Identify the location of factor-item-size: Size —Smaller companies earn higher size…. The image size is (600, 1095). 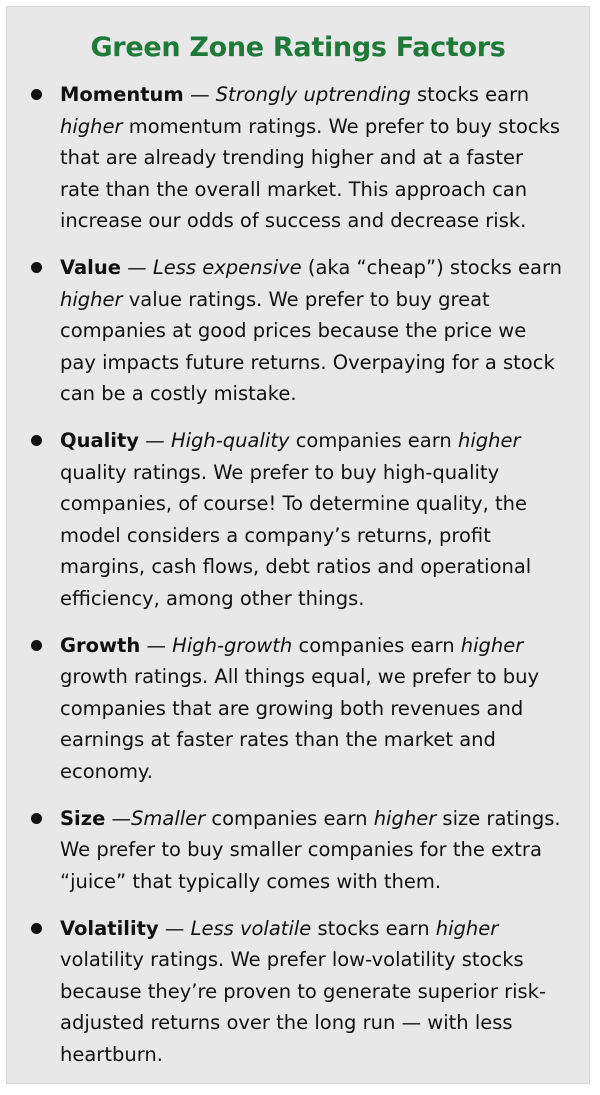
(287, 850).